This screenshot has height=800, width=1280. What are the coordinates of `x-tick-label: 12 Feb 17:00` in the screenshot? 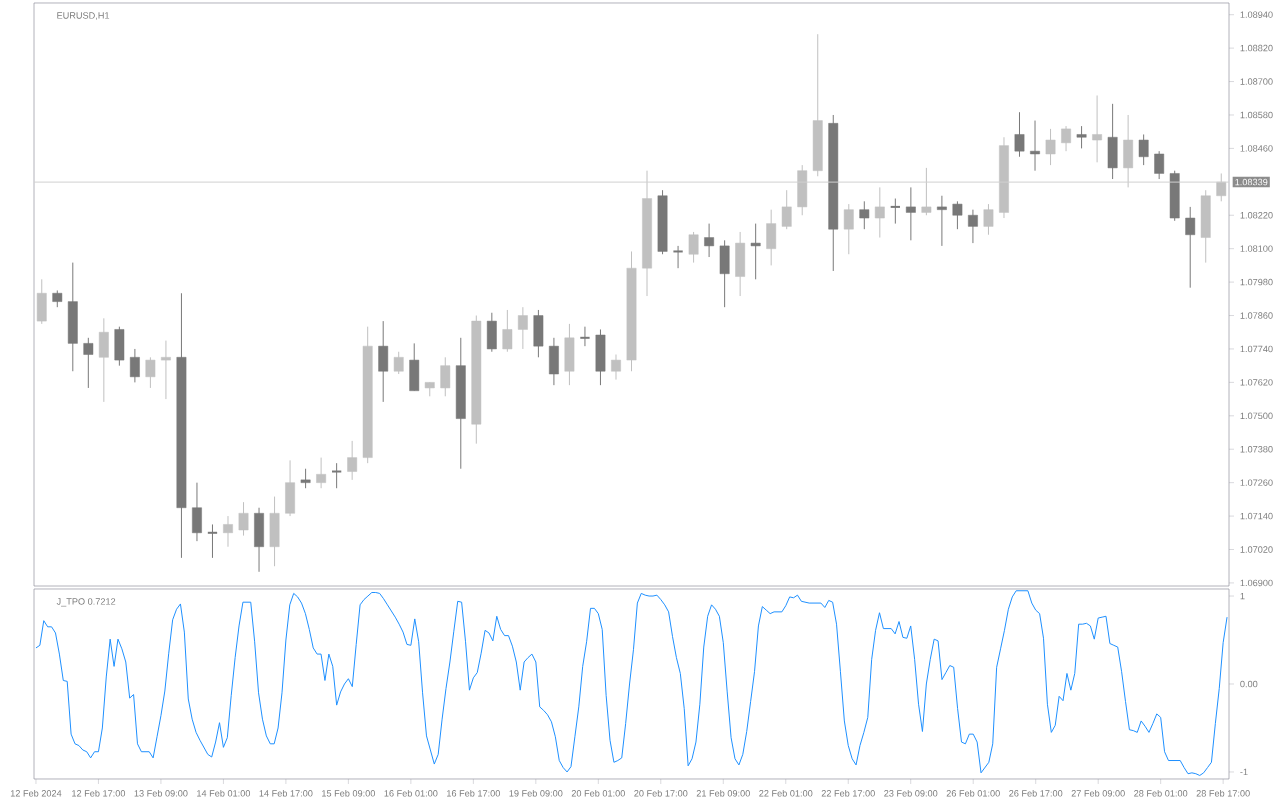 It's located at (99, 793).